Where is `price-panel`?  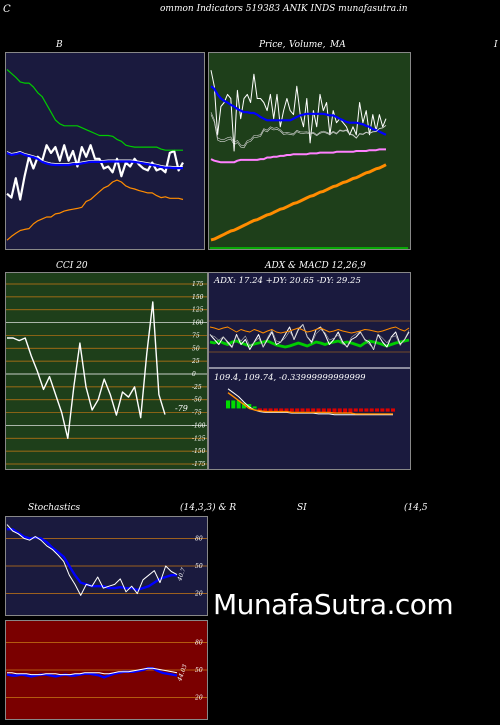
price-panel is located at coordinates (309, 151).